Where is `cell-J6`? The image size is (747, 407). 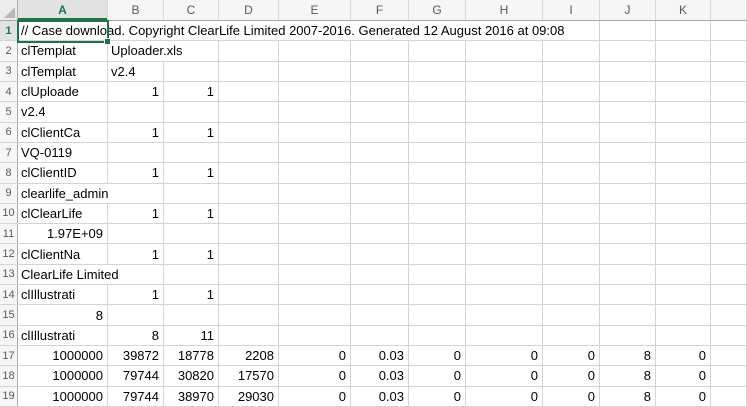 cell-J6 is located at coordinates (628, 132).